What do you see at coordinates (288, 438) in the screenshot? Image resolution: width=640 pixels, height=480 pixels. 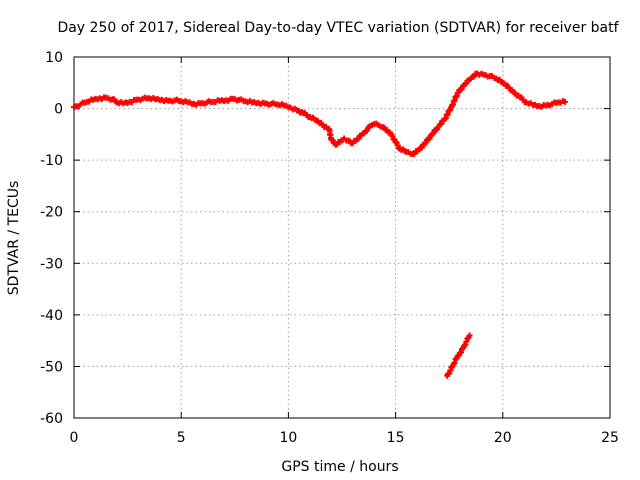 I see `x-tick-label: 10` at bounding box center [288, 438].